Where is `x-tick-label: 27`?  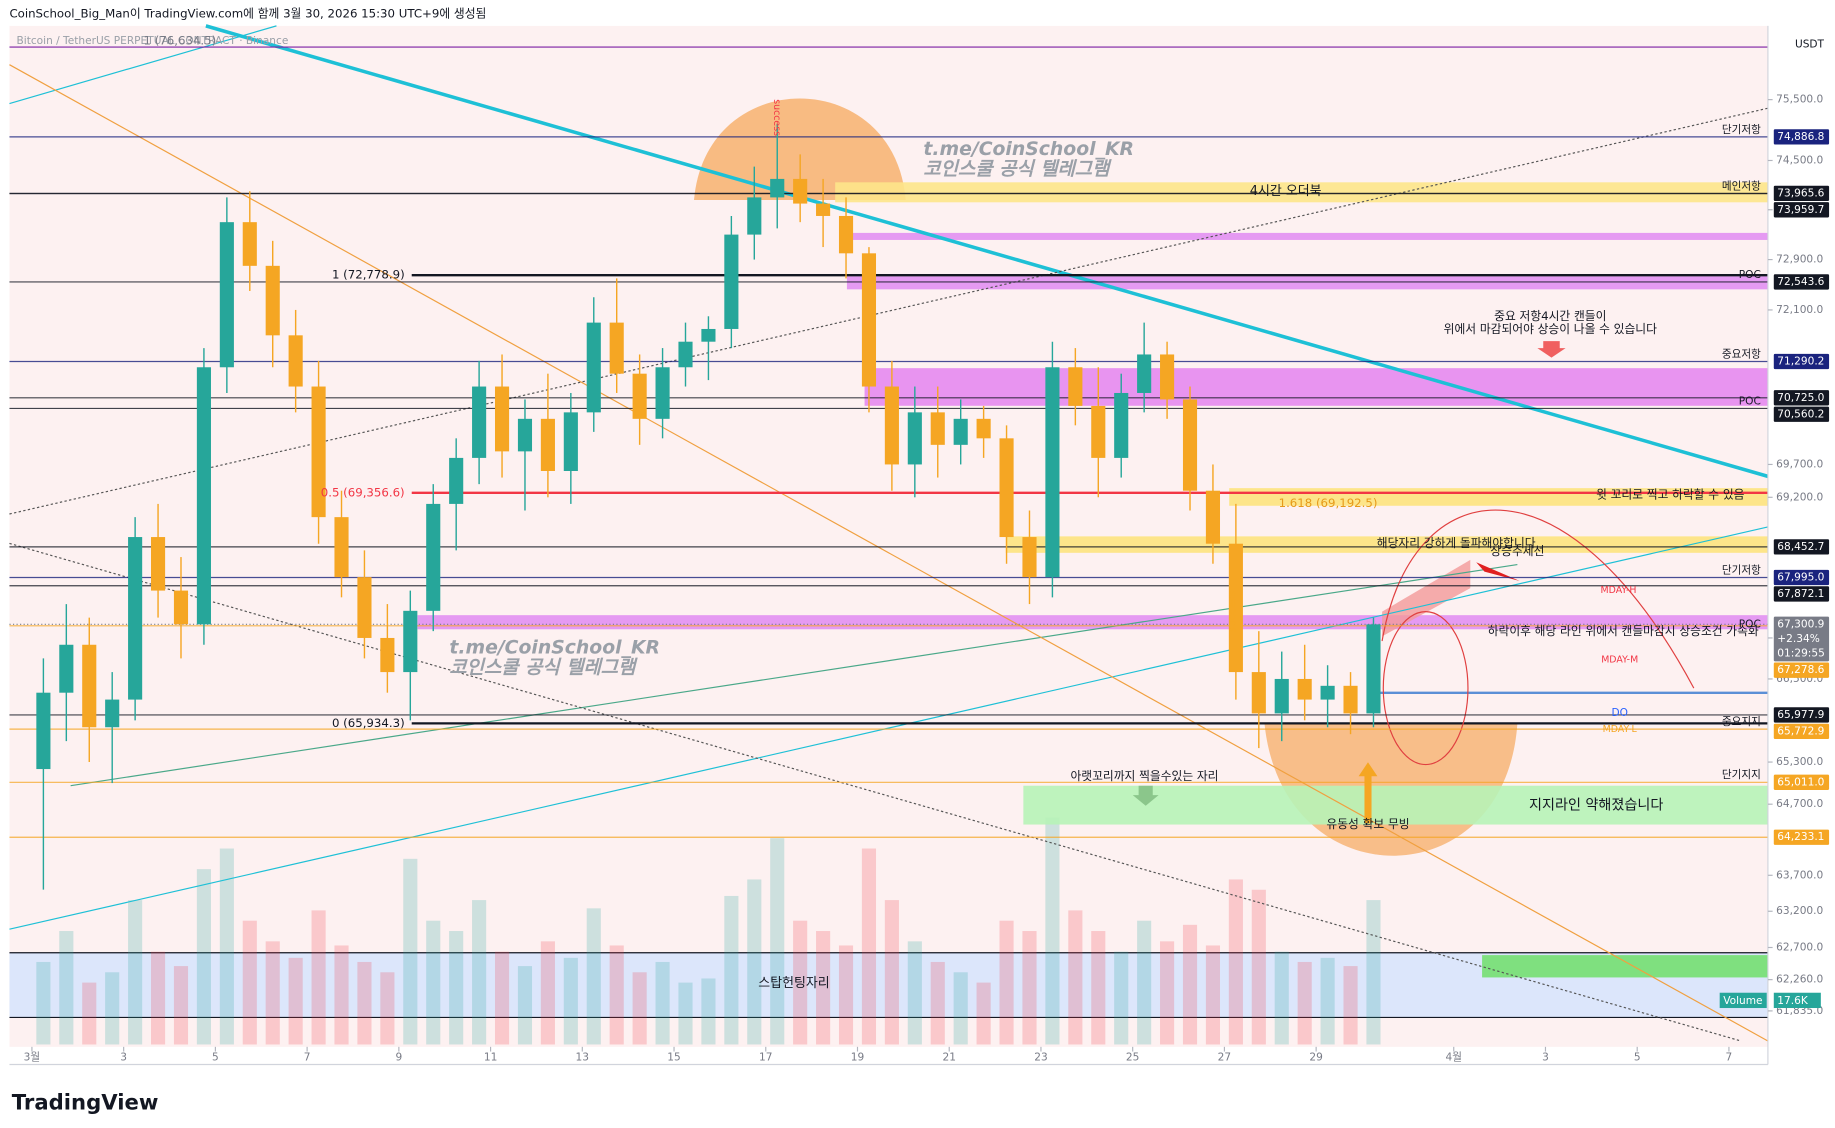
x-tick-label: 27 is located at coordinates (1224, 1057).